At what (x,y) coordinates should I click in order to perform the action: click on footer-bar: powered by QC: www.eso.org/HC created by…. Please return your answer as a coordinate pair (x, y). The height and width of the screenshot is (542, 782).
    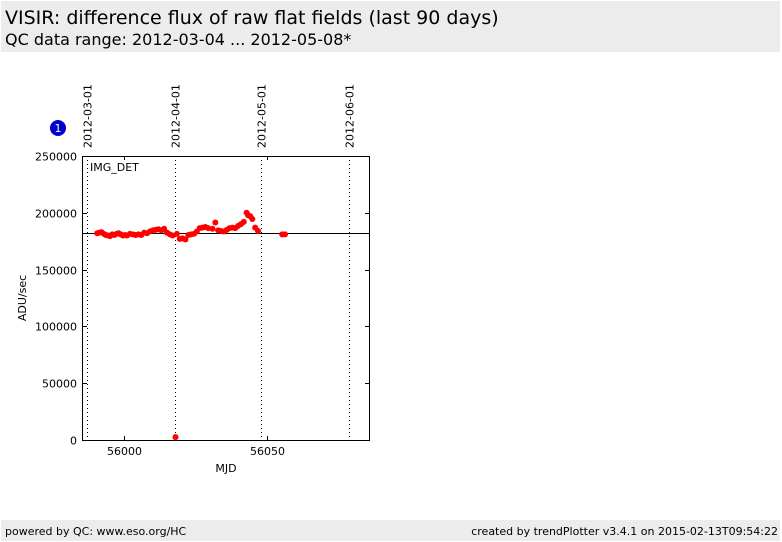
    Looking at the image, I should click on (390, 530).